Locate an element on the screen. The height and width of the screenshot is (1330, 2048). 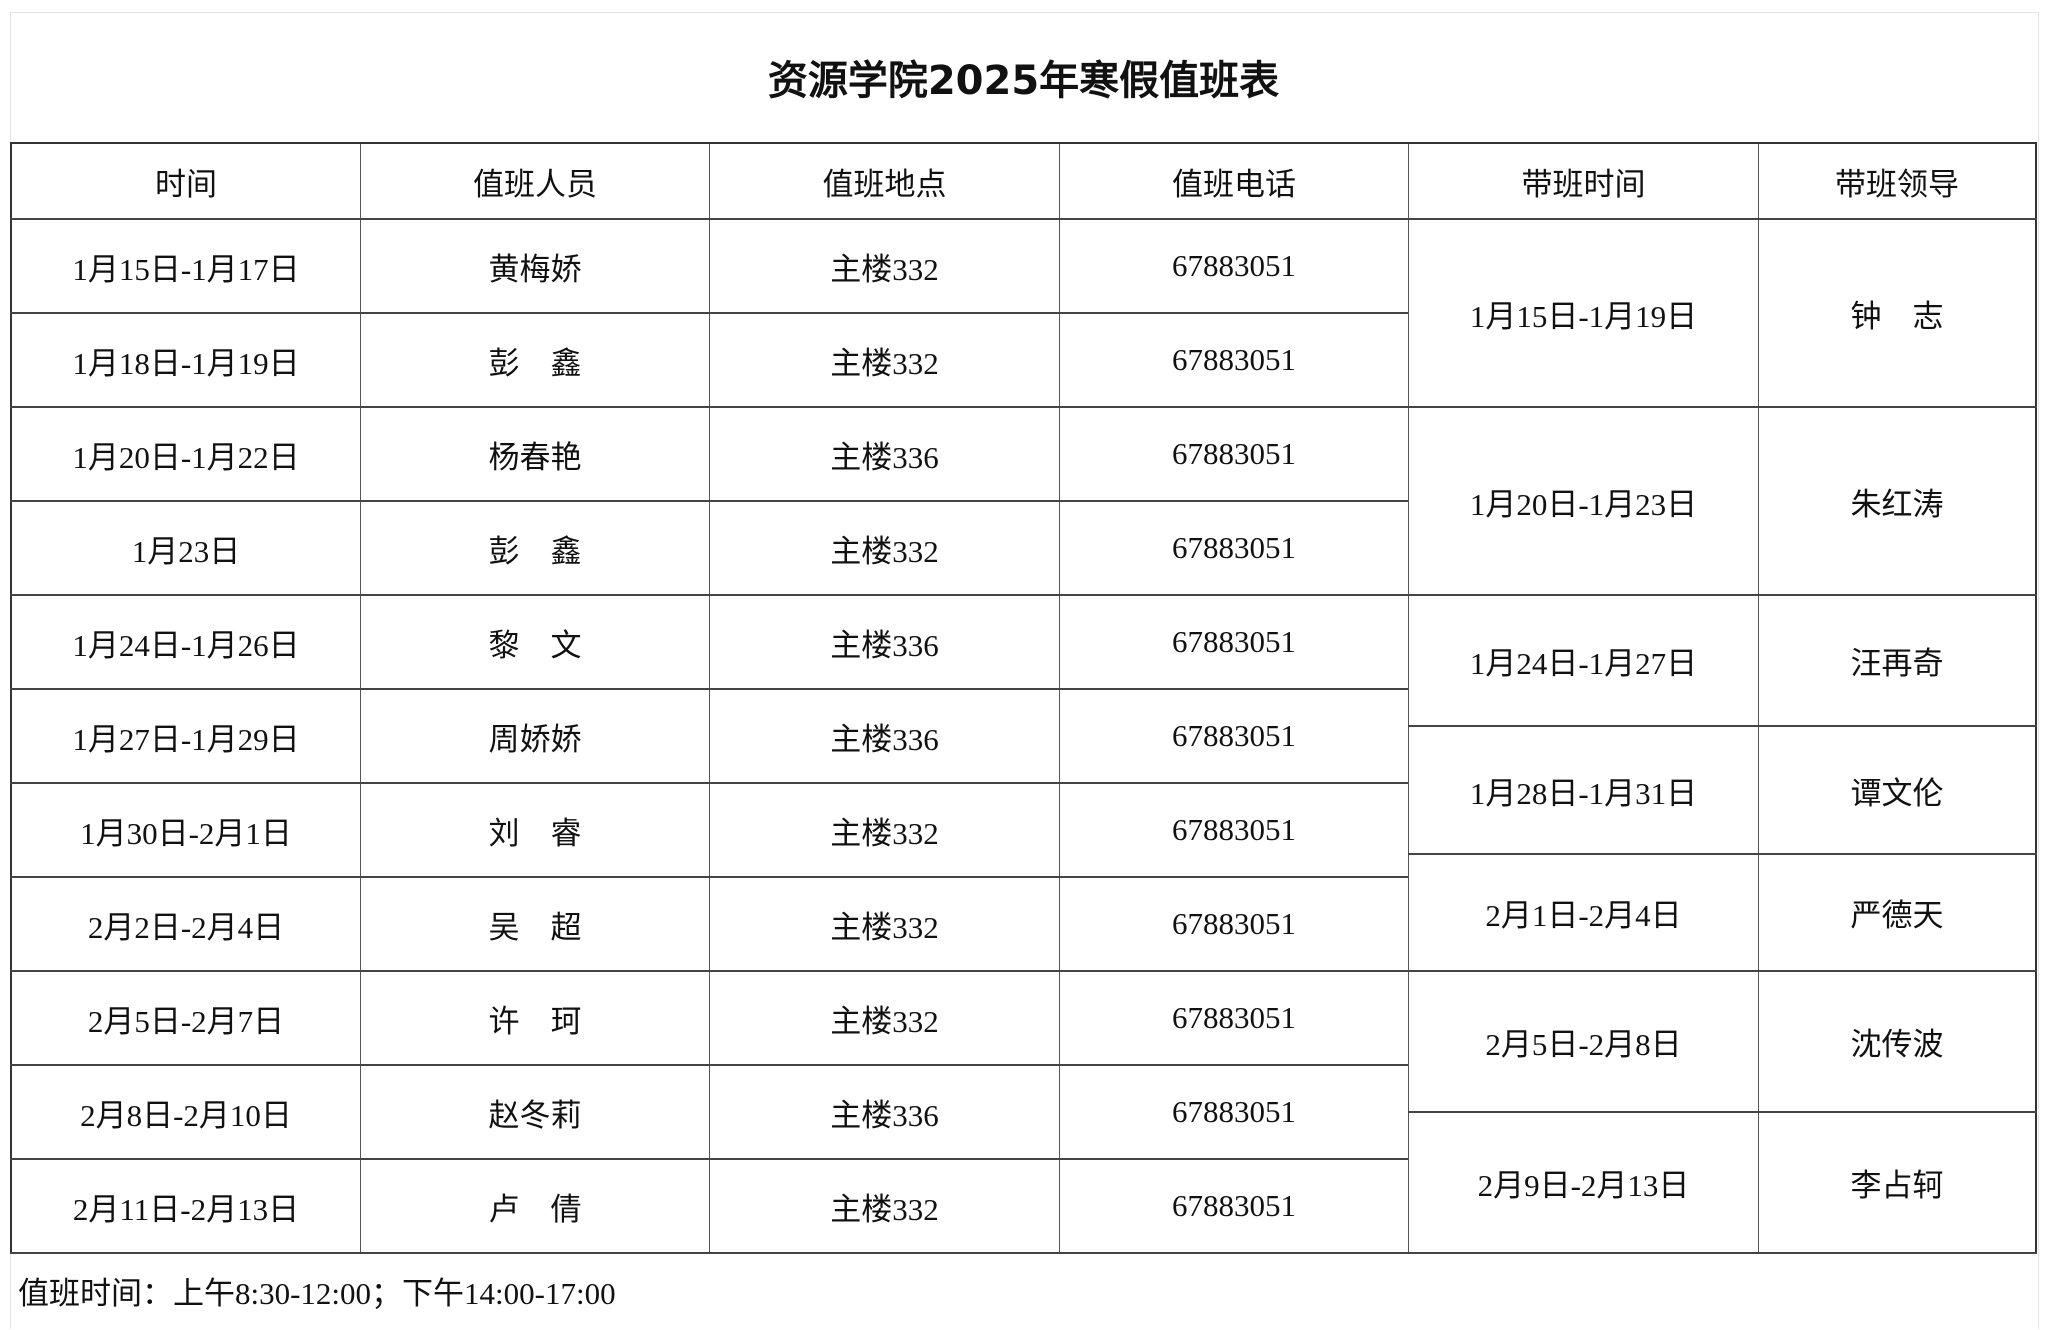
table-row: 2月2日-2月4日吴 超主楼332 67883051 is located at coordinates (709, 925).